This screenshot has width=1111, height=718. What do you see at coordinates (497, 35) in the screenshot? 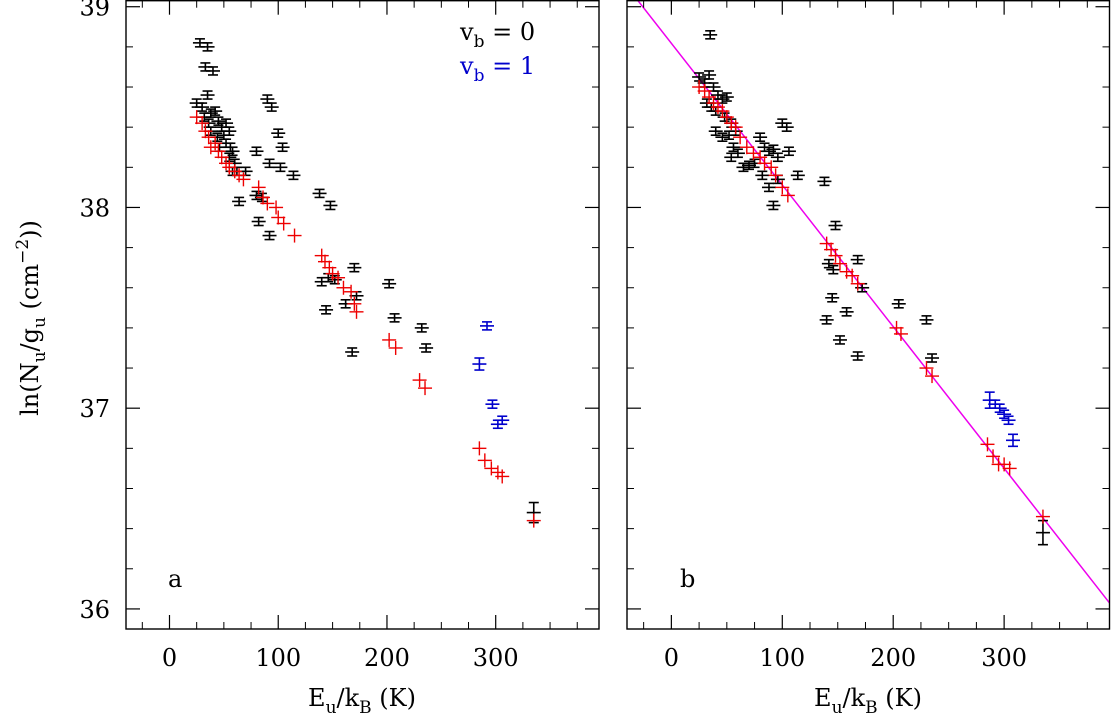
I see `legend-entry-vb0: vb = 0` at bounding box center [497, 35].